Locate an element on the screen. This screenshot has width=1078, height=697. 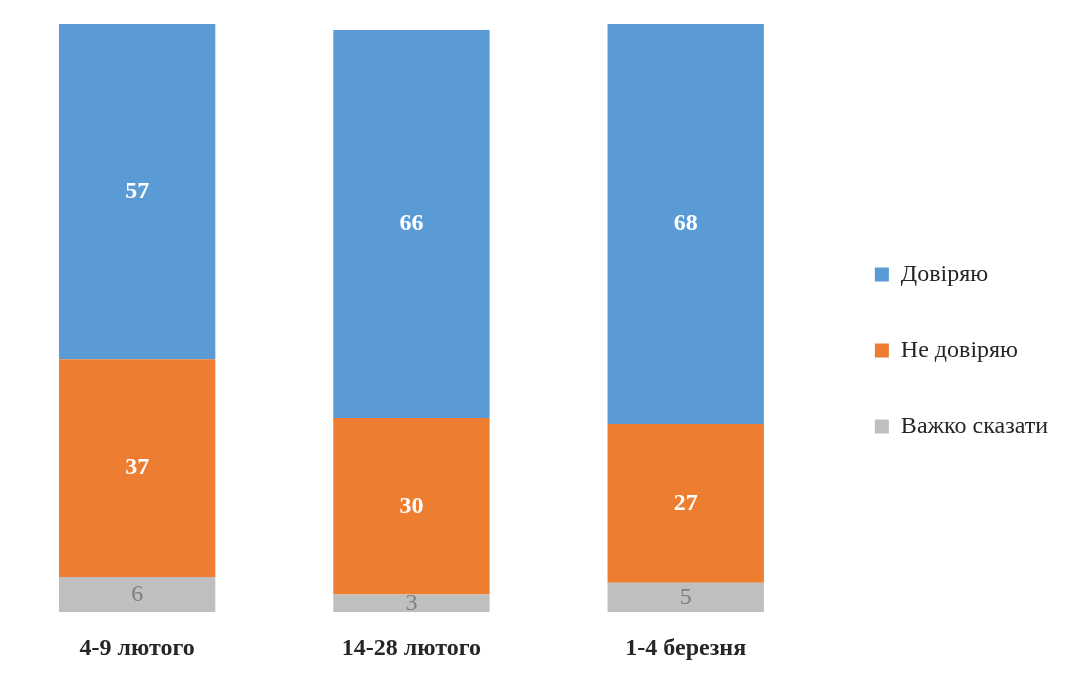
data-label: 68 is located at coordinates (685, 222).